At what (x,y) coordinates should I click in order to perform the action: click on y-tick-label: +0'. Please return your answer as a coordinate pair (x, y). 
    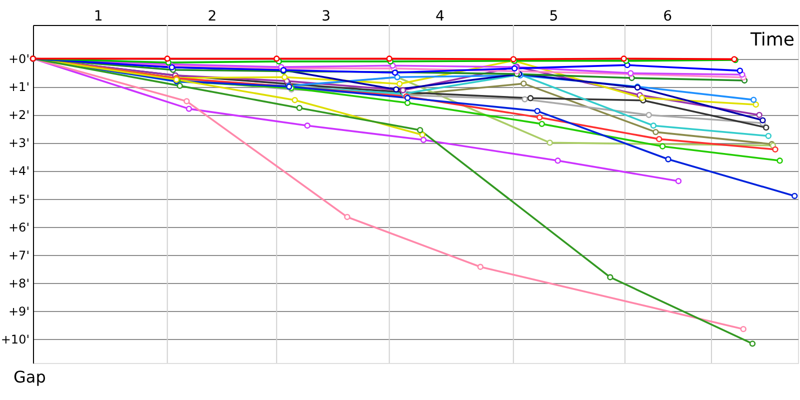
    Looking at the image, I should click on (19, 59).